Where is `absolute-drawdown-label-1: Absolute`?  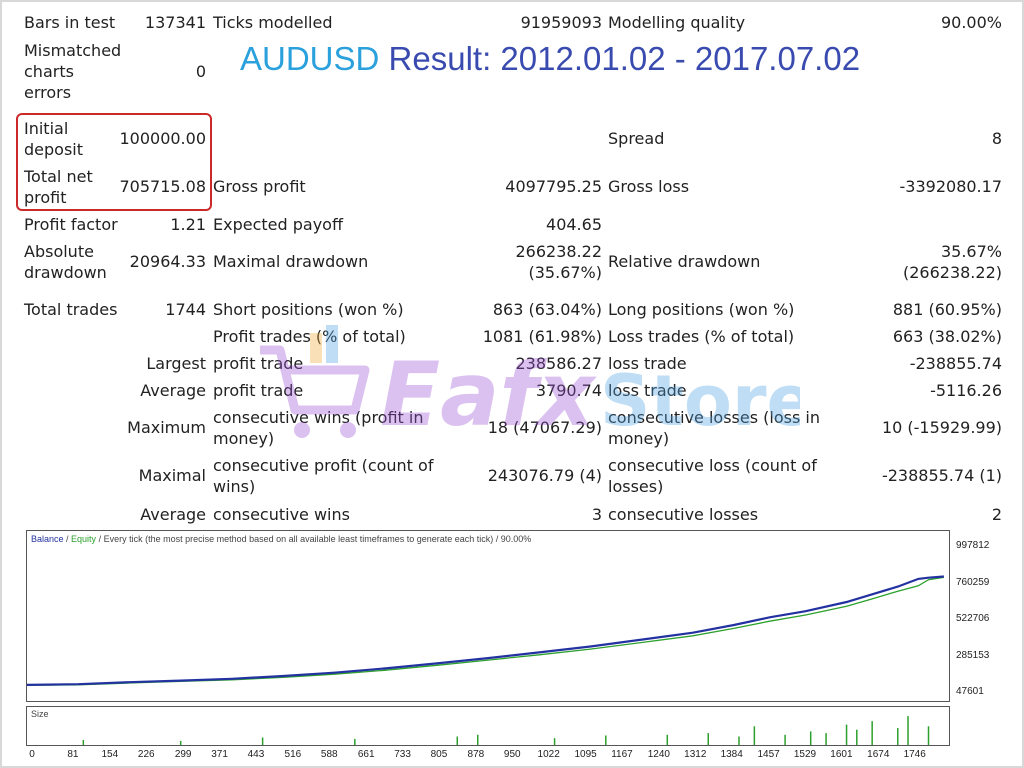 absolute-drawdown-label-1: Absolute is located at coordinates (59, 251).